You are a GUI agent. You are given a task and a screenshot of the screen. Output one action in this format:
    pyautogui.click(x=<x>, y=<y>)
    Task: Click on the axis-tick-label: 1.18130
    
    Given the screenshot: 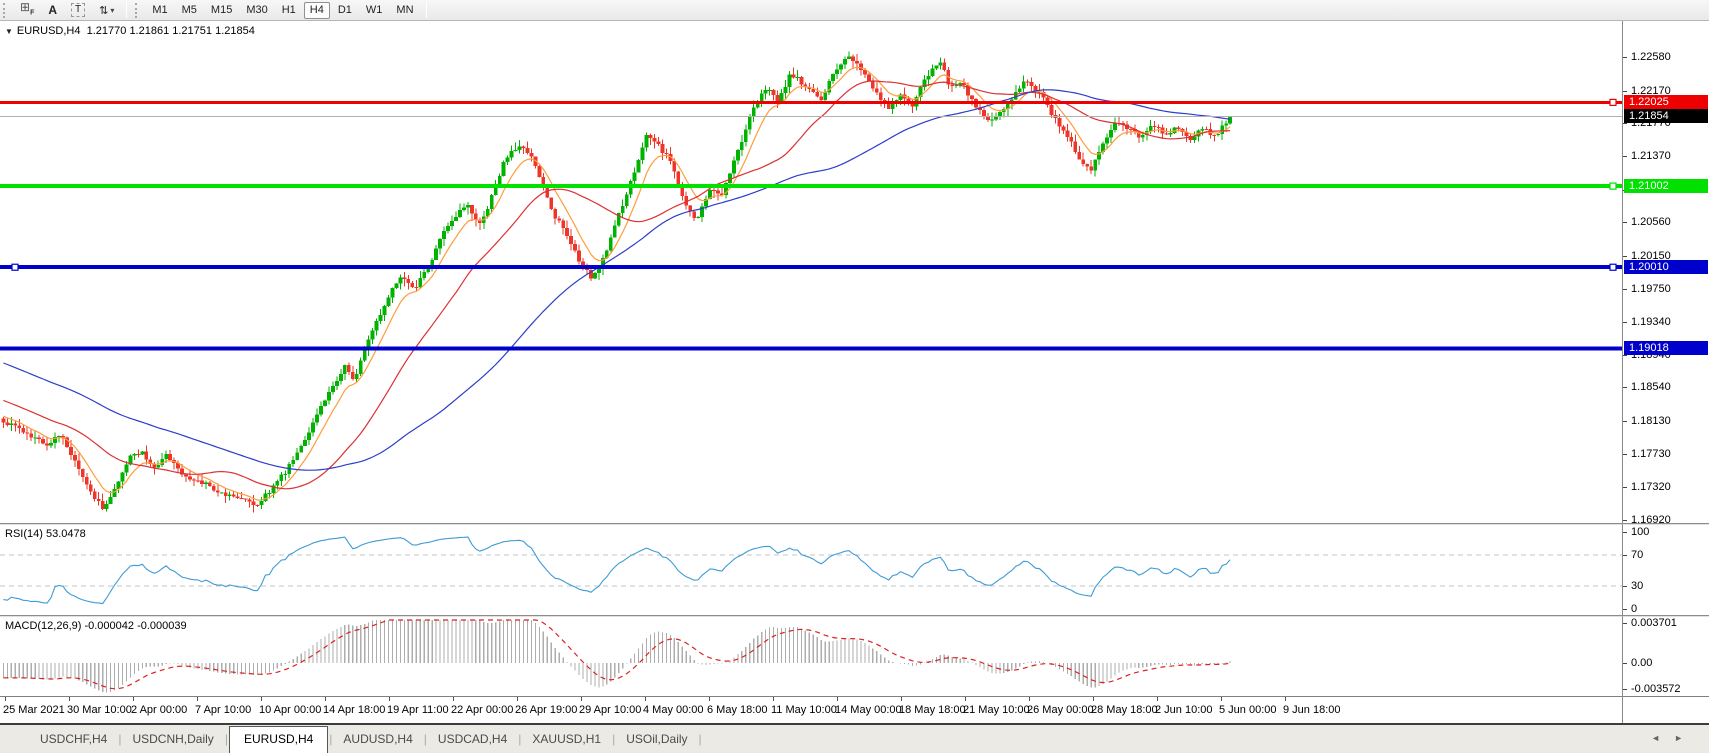 What is the action you would take?
    pyautogui.click(x=1651, y=421)
    